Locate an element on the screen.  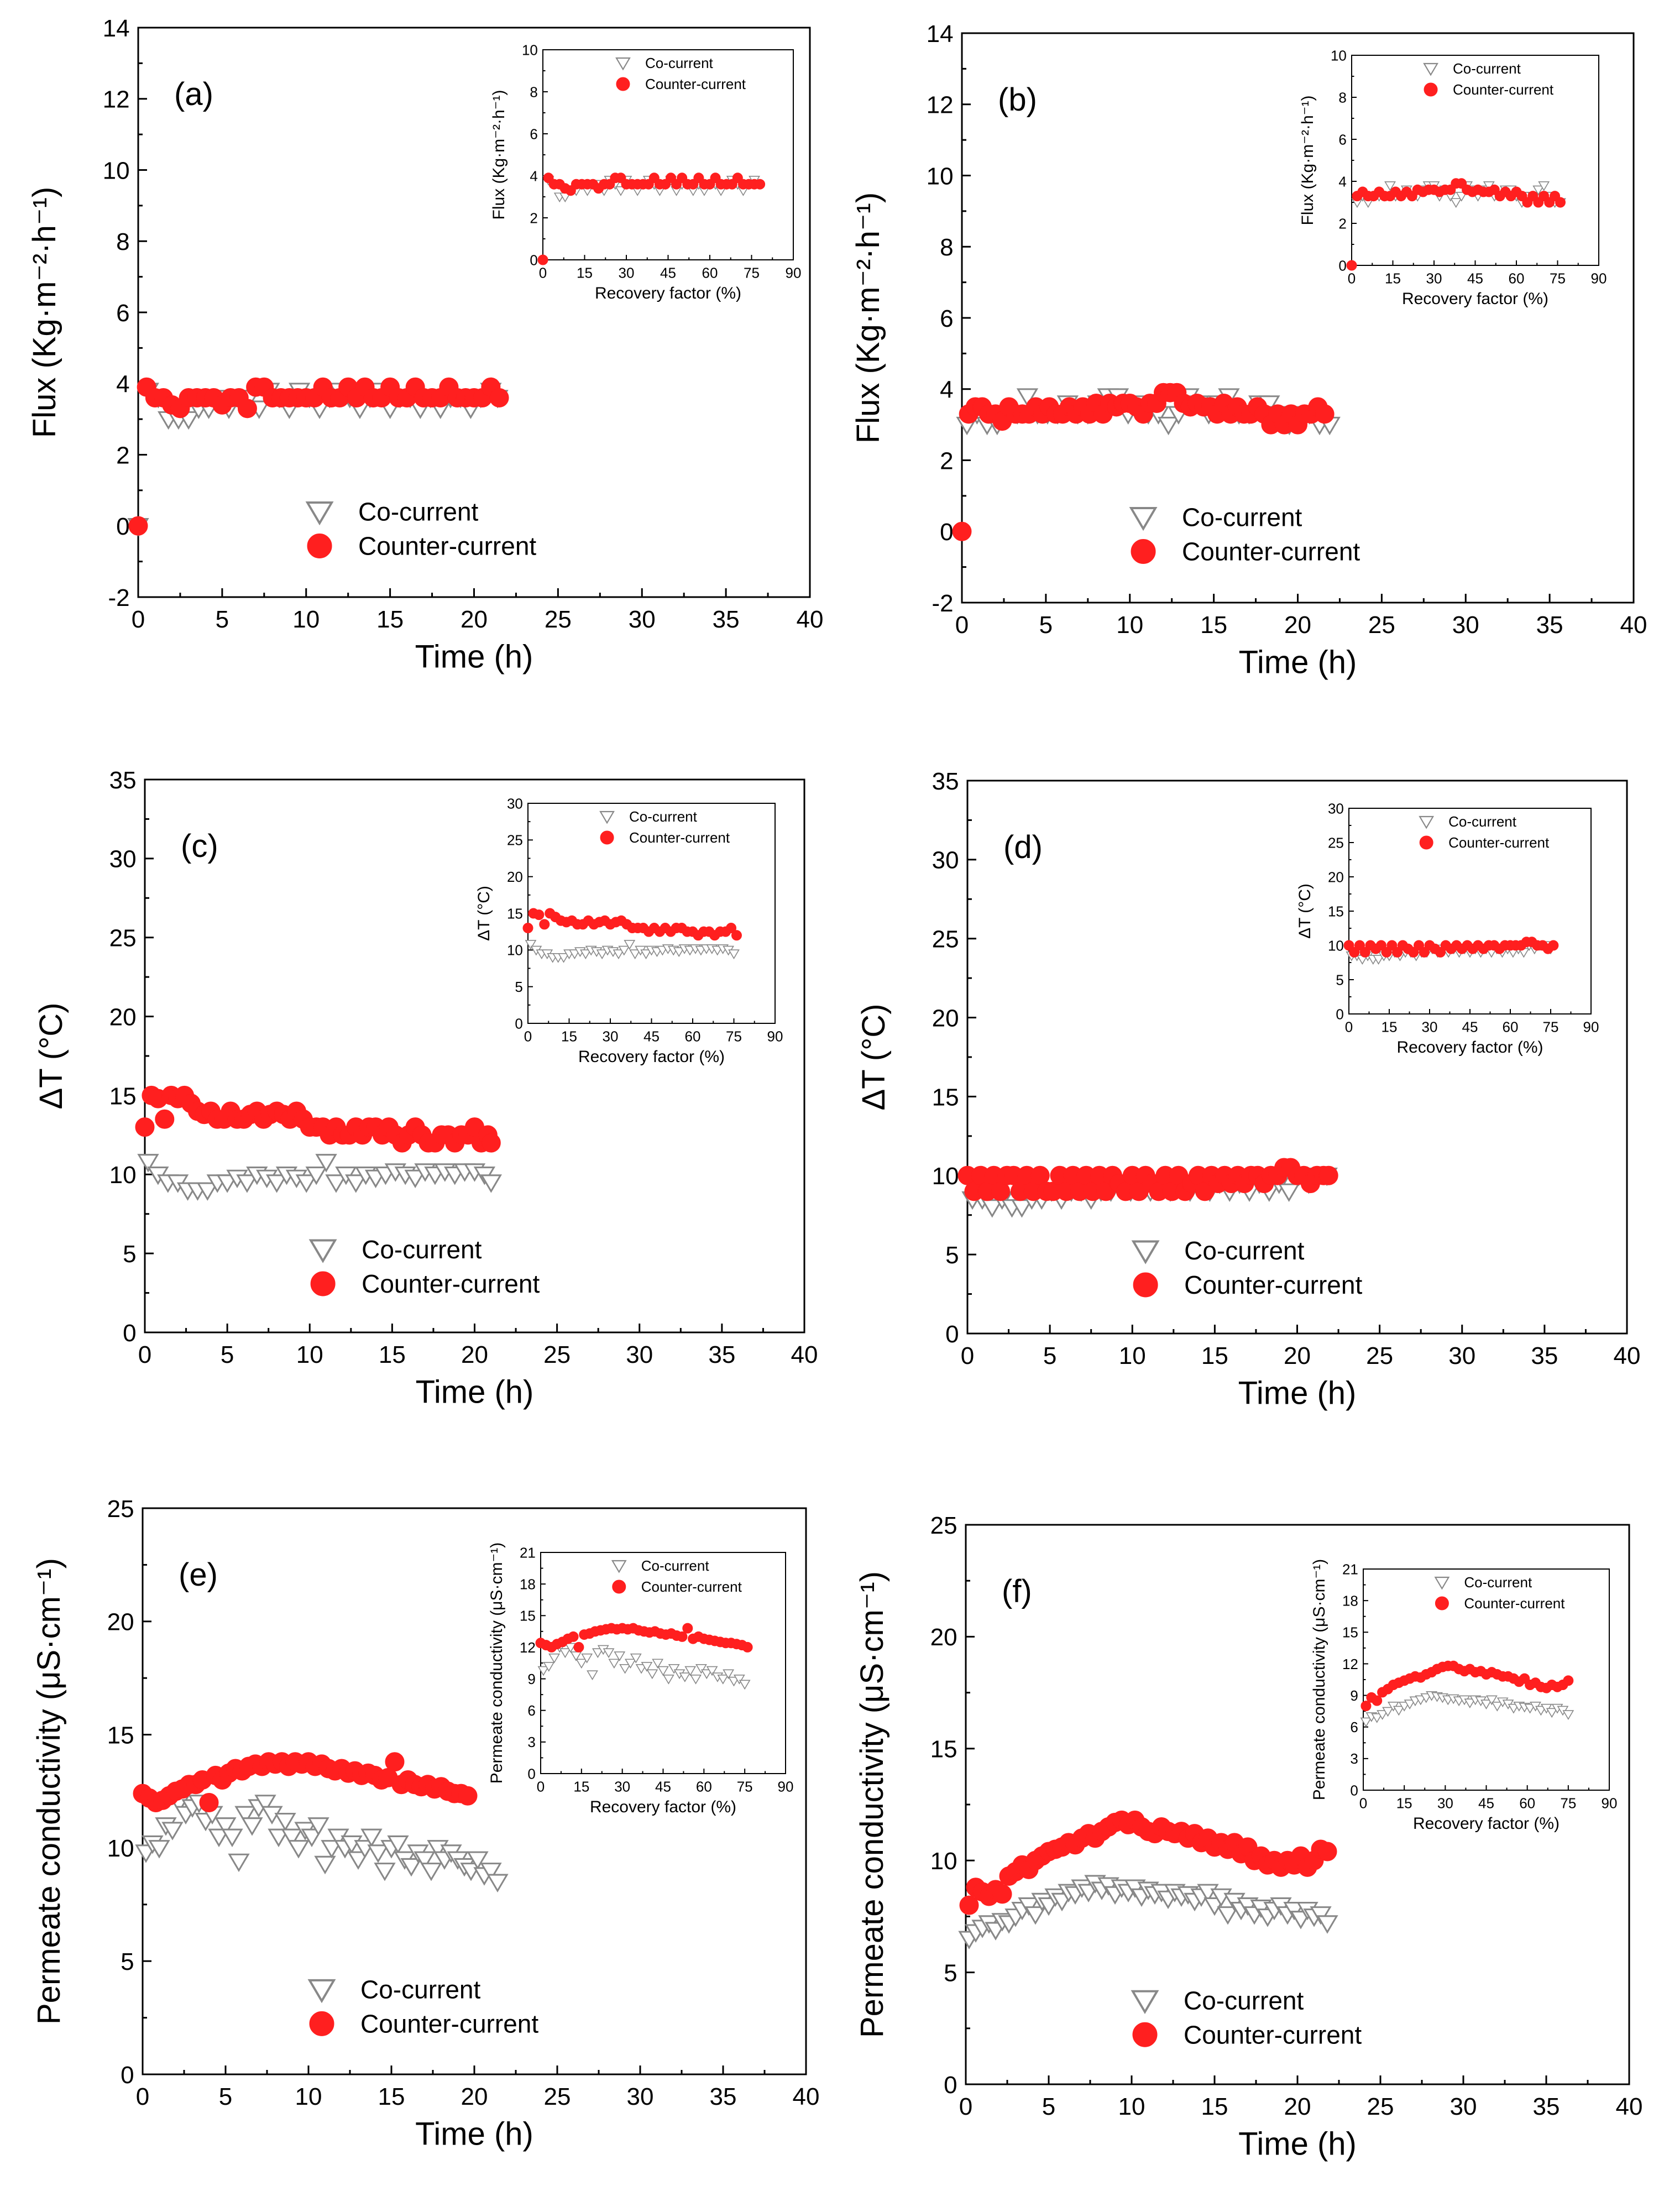
legend-co-current-marker is located at coordinates (322, 1251).